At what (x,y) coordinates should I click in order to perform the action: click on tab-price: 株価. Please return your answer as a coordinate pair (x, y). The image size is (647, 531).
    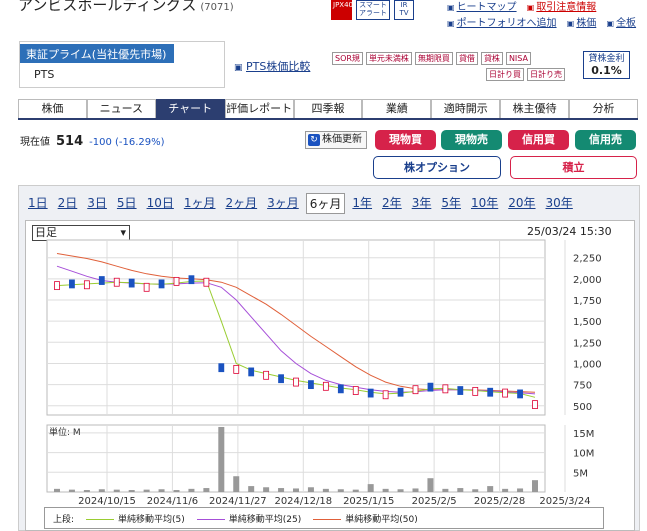
    Looking at the image, I should click on (52, 108).